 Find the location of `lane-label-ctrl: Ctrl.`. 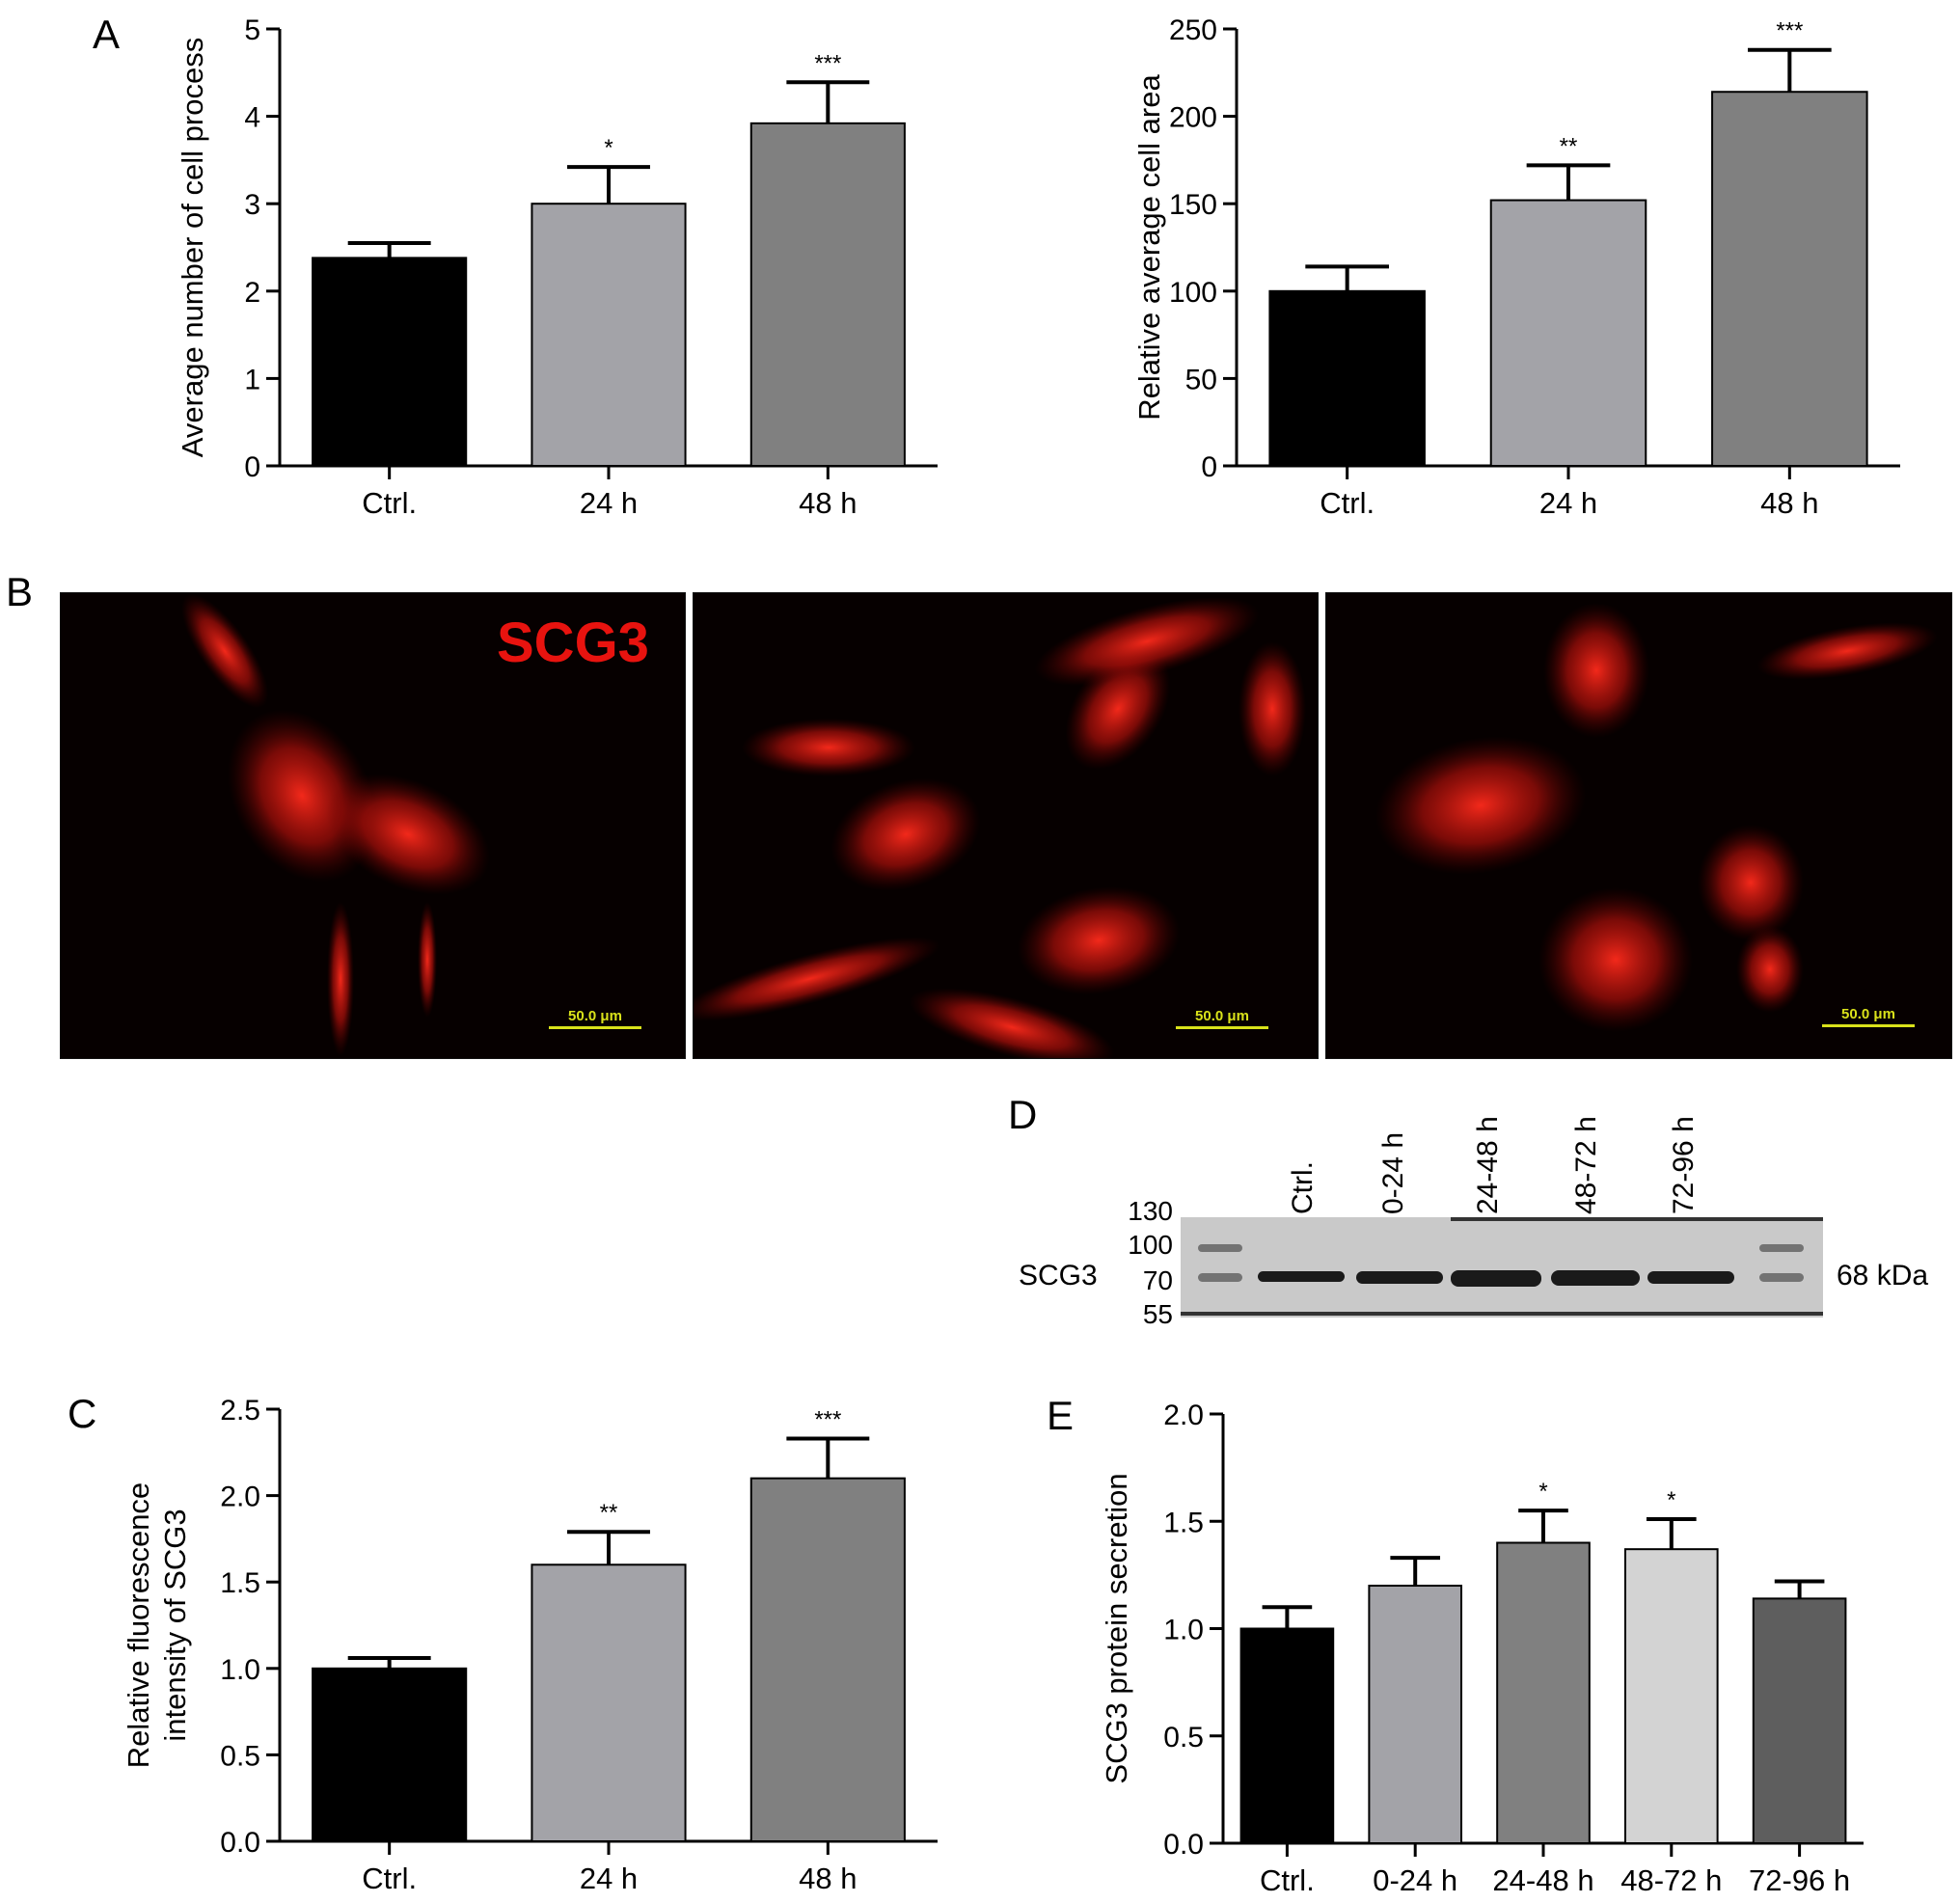

lane-label-ctrl: Ctrl. is located at coordinates (1303, 1187).